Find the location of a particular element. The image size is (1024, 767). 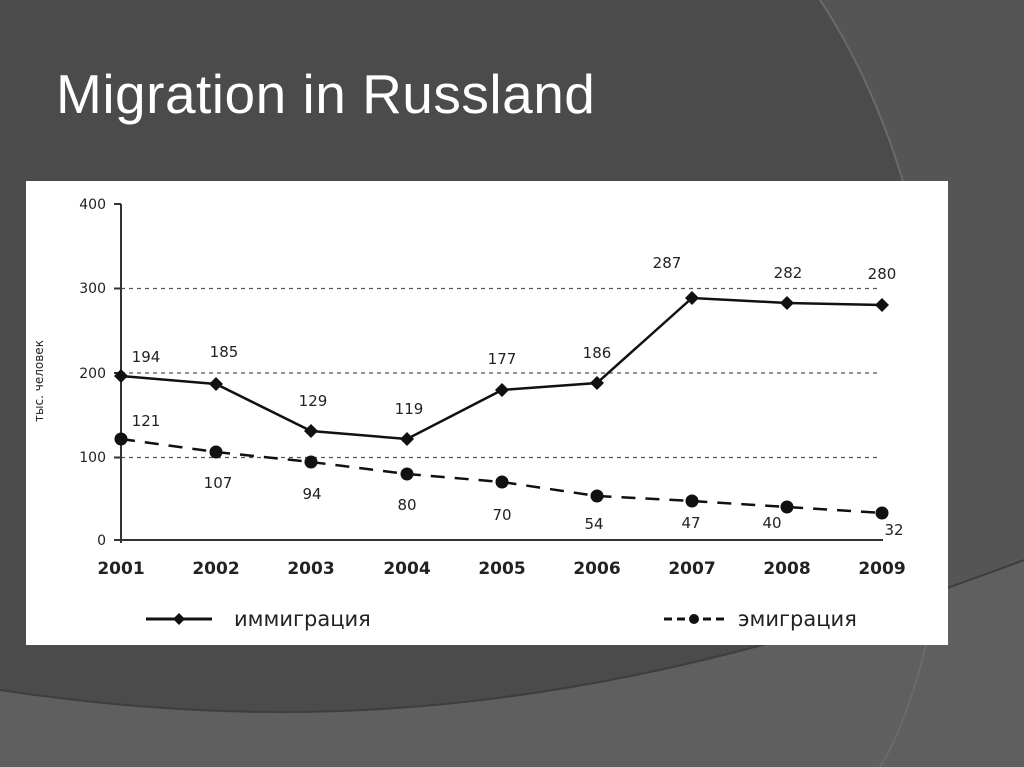

svg-text: 194 is located at coordinates (146, 357).